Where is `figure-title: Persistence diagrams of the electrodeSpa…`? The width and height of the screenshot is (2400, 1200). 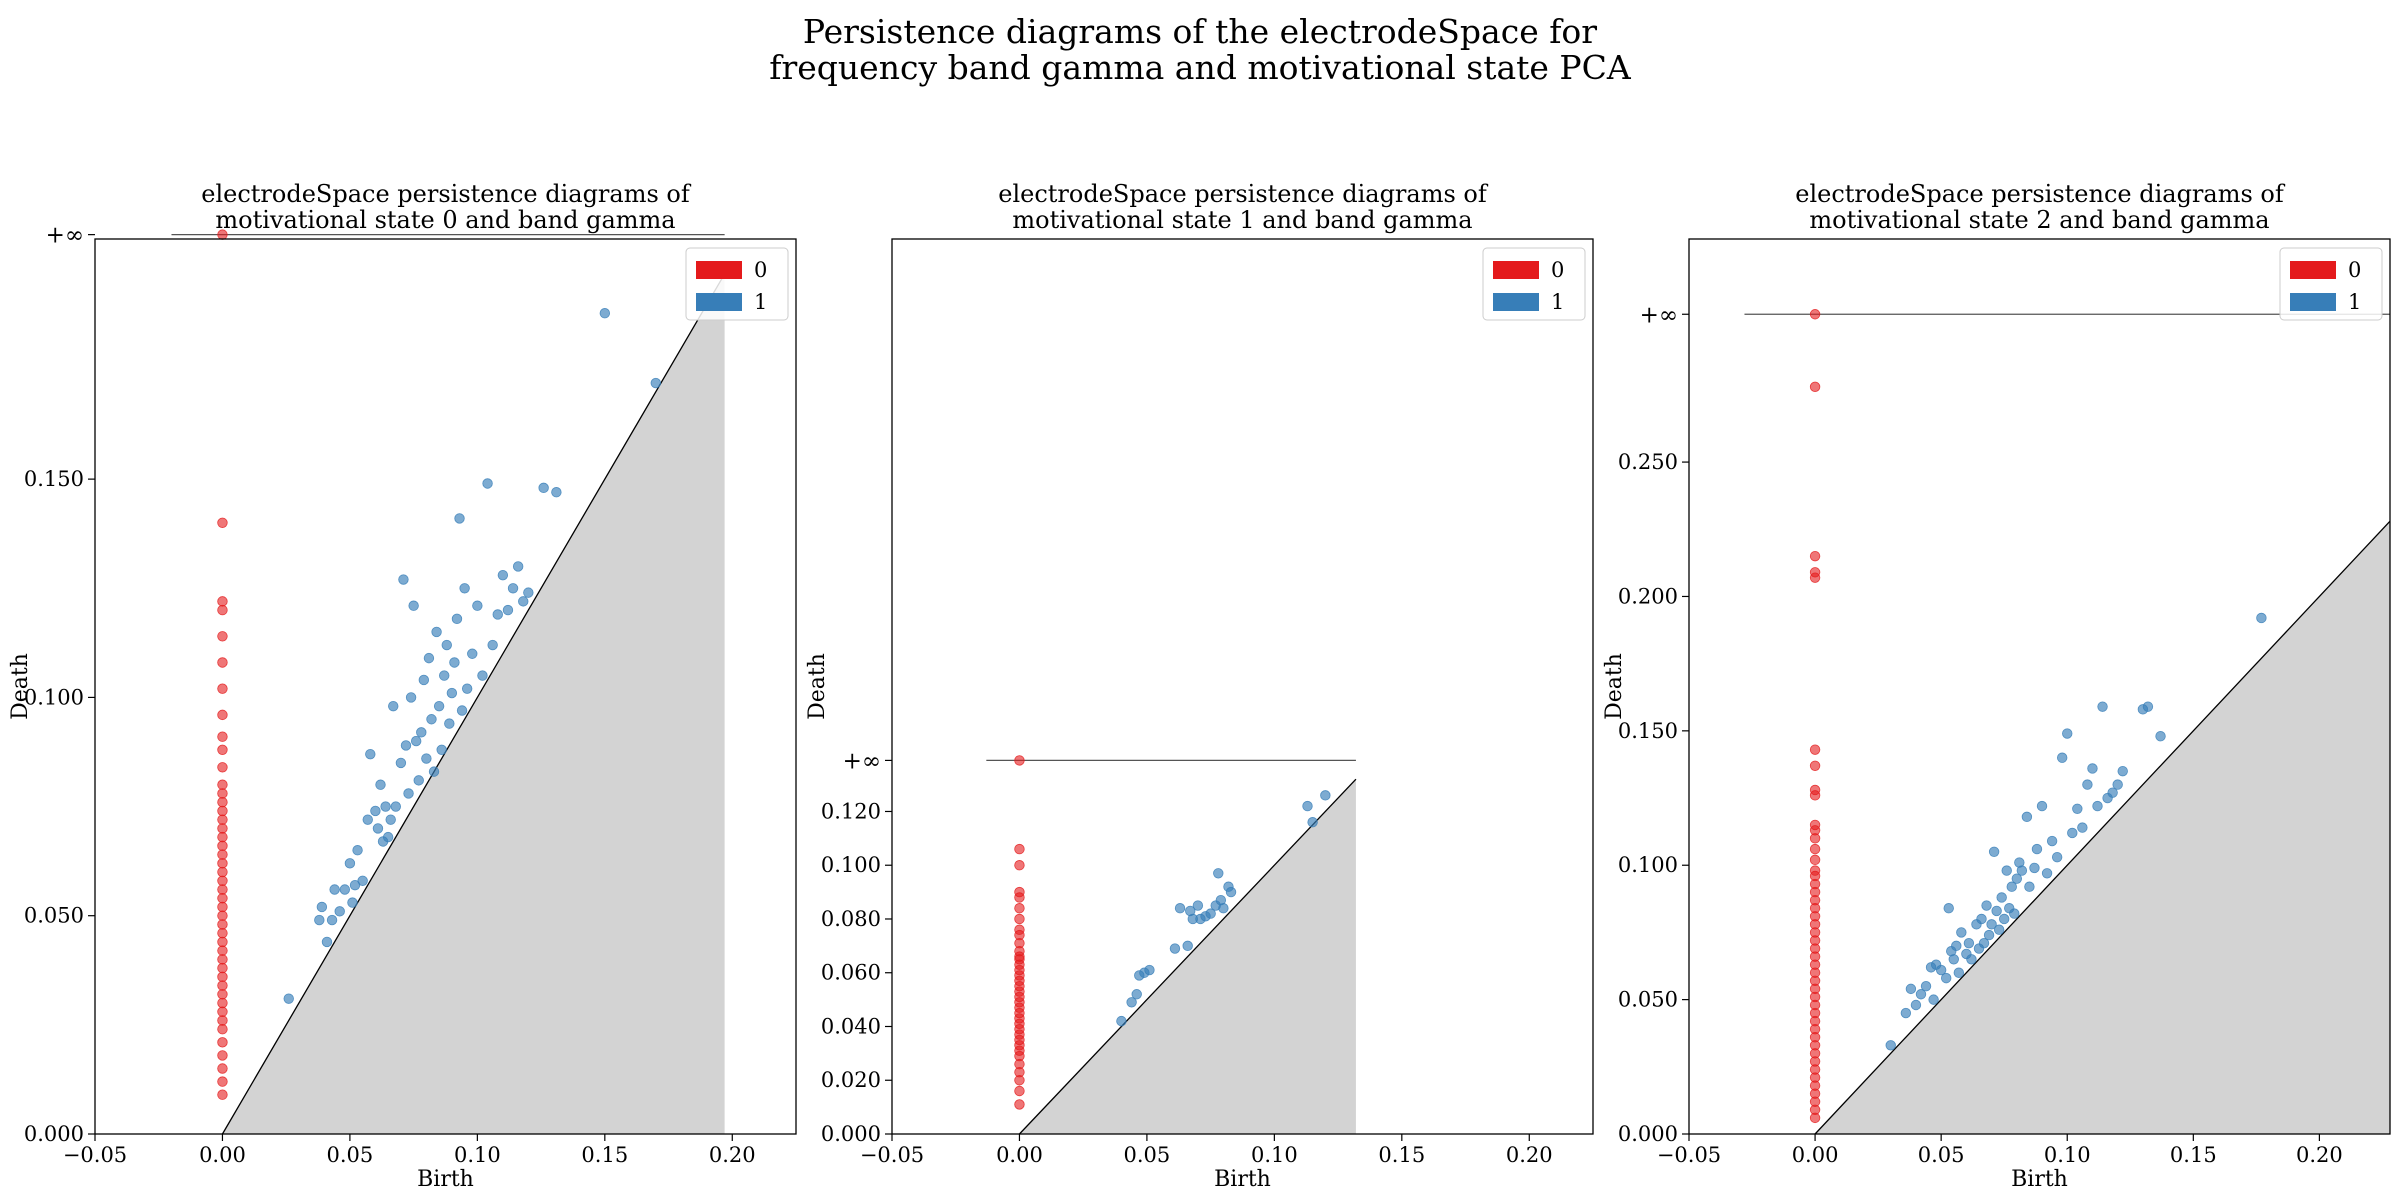
figure-title: Persistence diagrams of the electrodeSpa… is located at coordinates (1200, 50).